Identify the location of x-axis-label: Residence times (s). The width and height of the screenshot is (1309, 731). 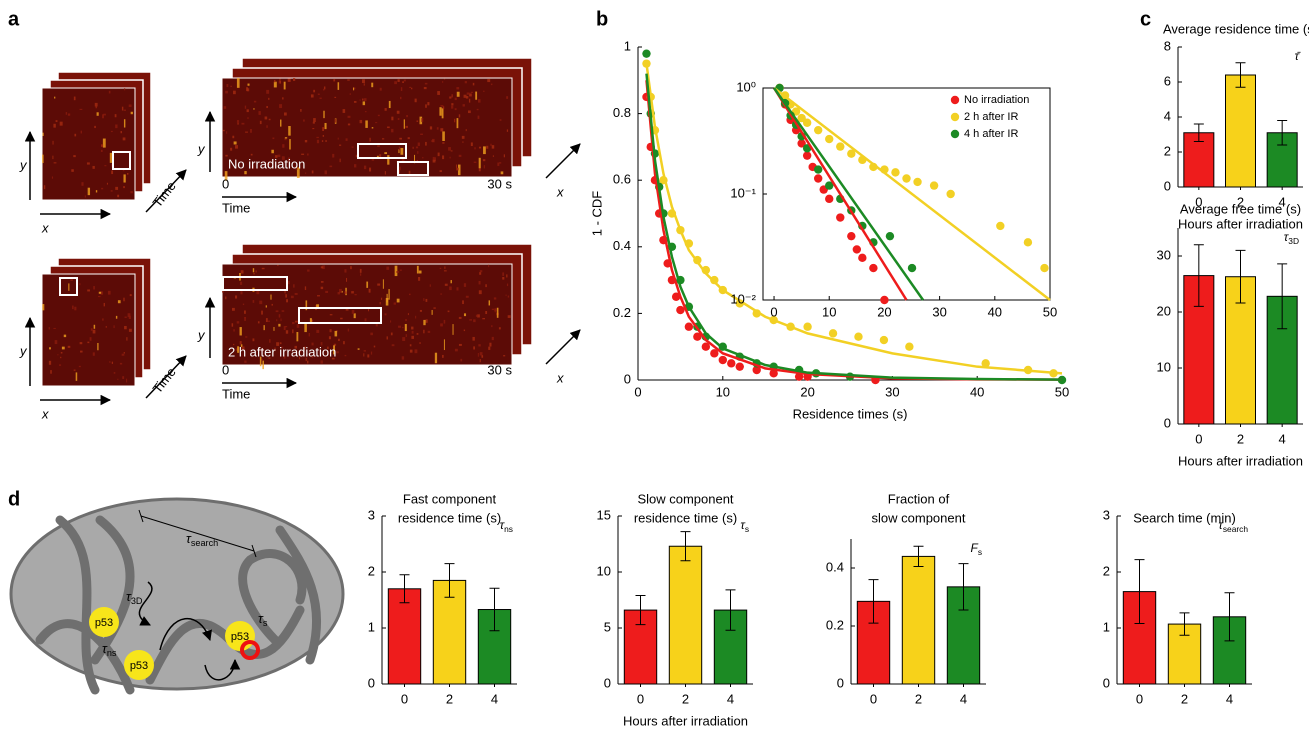
(850, 413).